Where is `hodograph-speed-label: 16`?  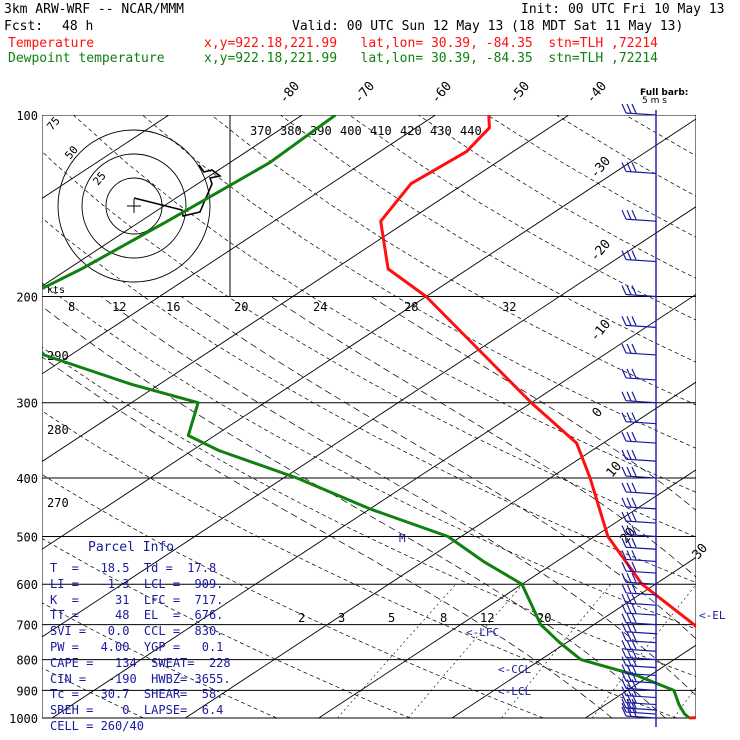 hodograph-speed-label: 16 is located at coordinates (173, 307).